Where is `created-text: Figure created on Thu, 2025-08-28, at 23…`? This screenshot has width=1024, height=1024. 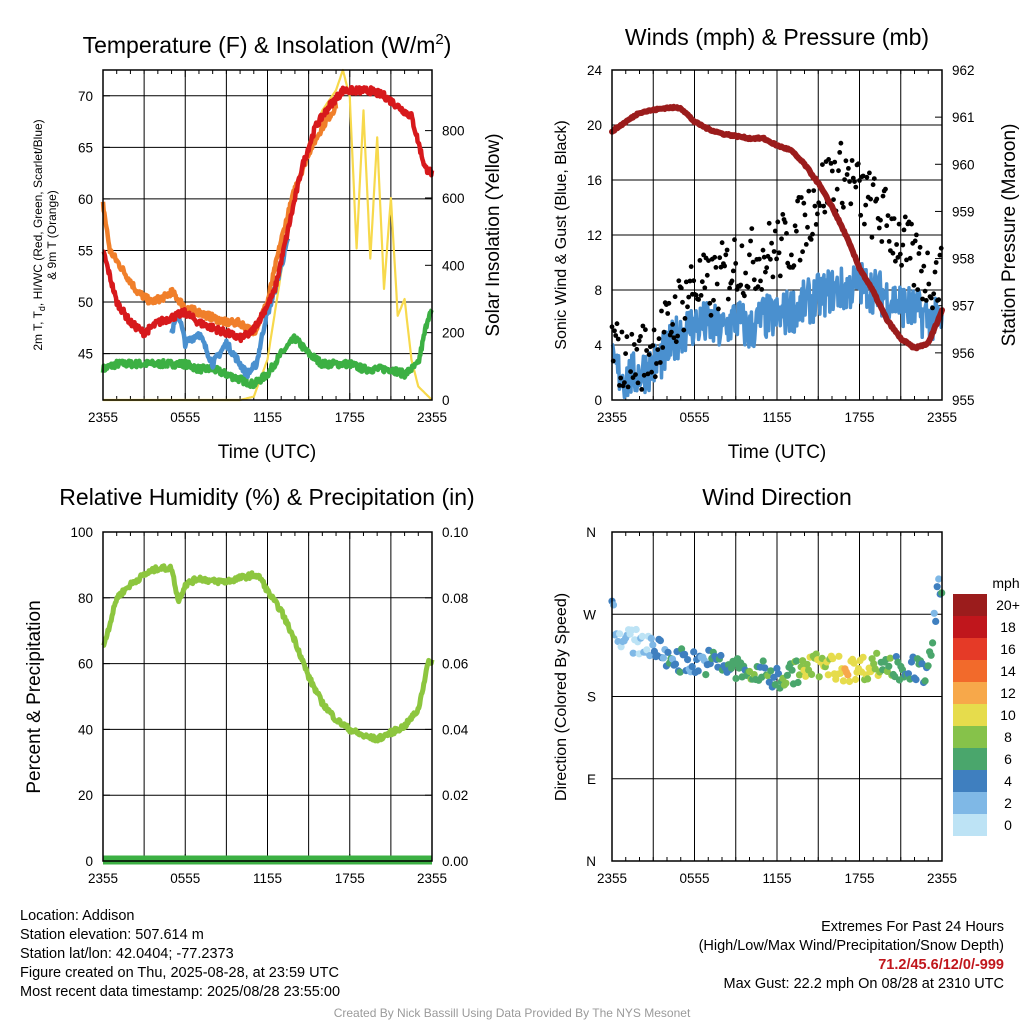
created-text: Figure created on Thu, 2025-08-28, at 23… is located at coordinates (179, 973).